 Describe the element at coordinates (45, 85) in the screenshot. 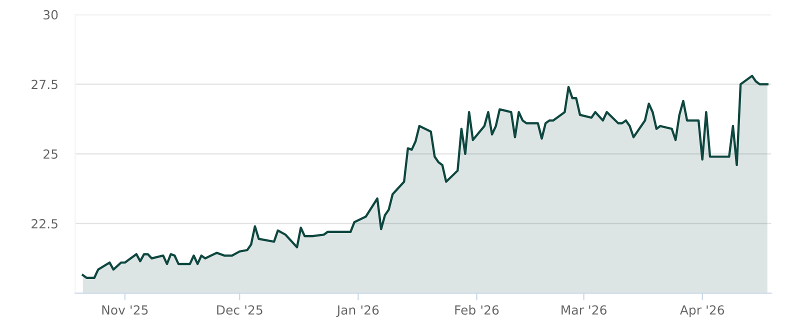

I see `y-tick-label: 27.5` at that location.